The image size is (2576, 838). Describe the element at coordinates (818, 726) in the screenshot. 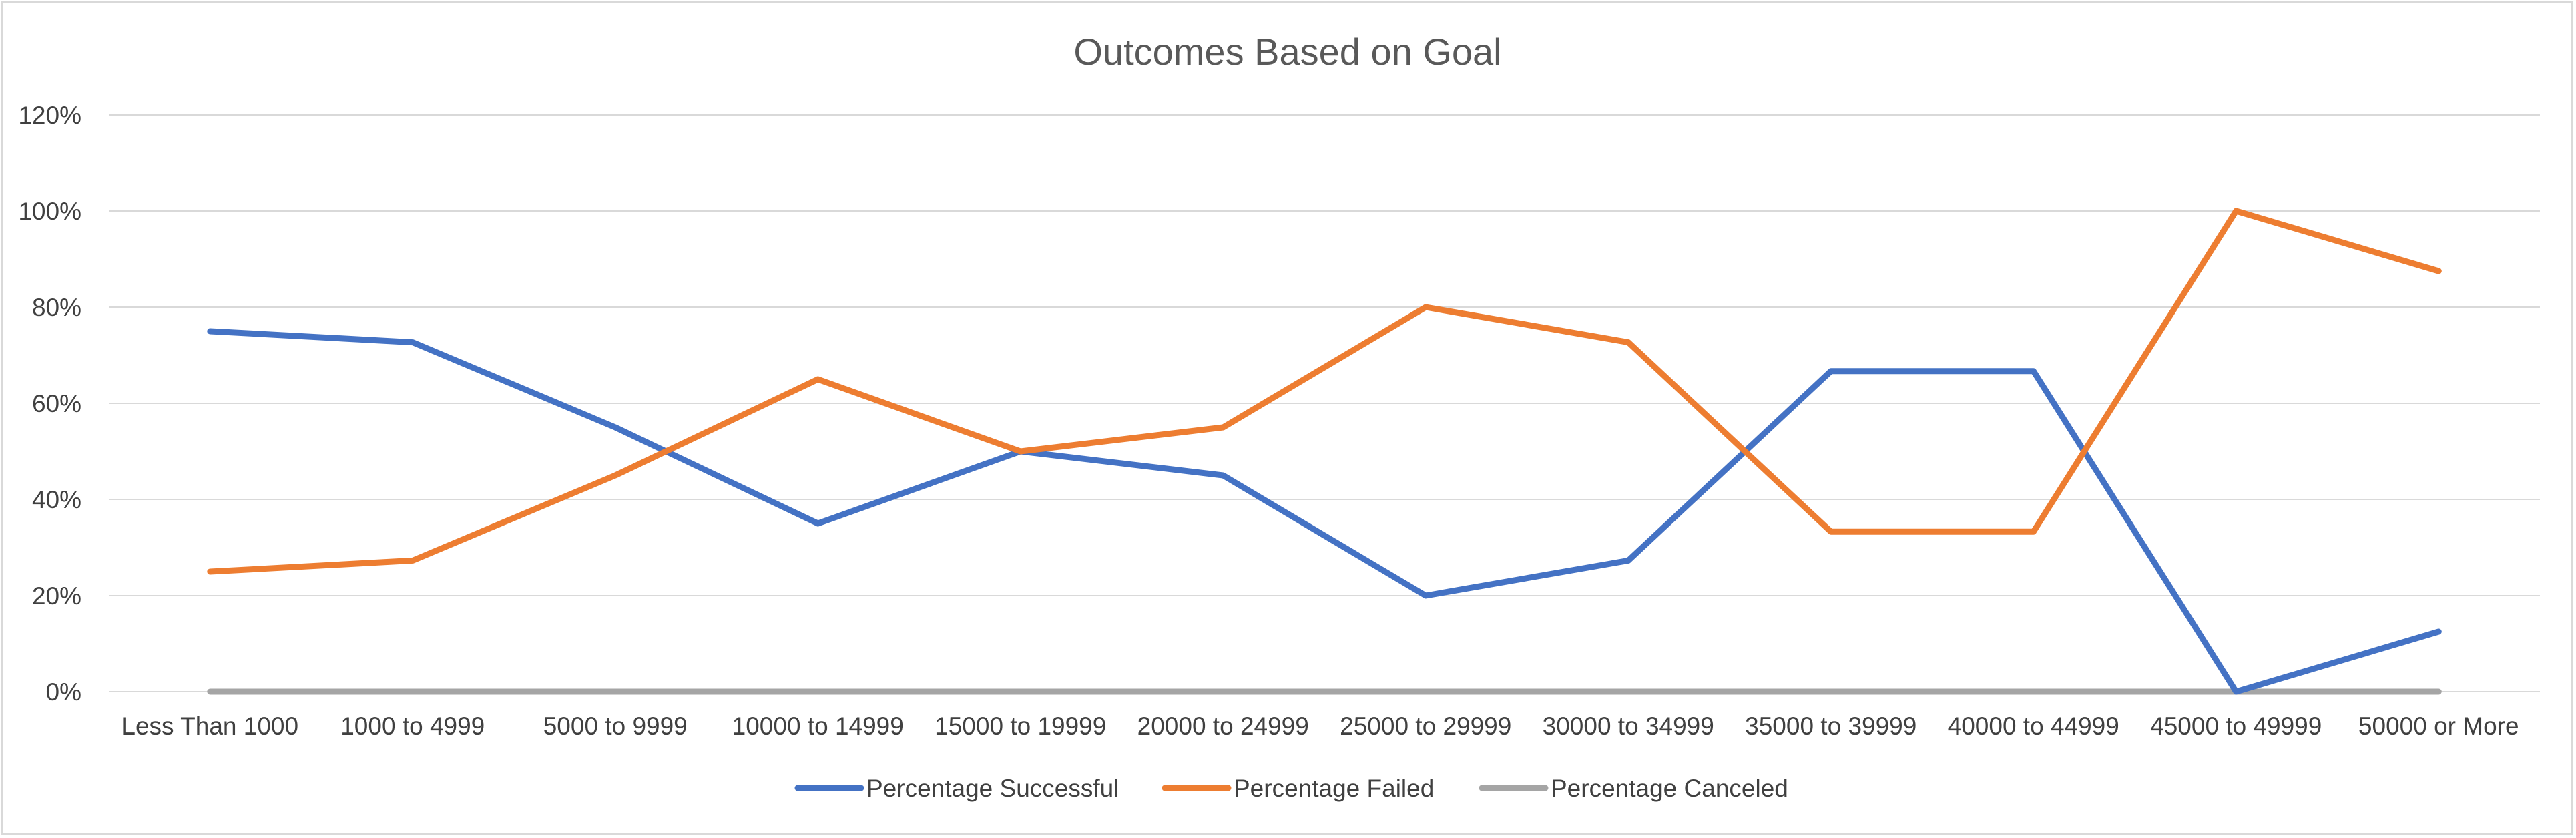

I see `x-tick-label: 10000 to 14999` at that location.